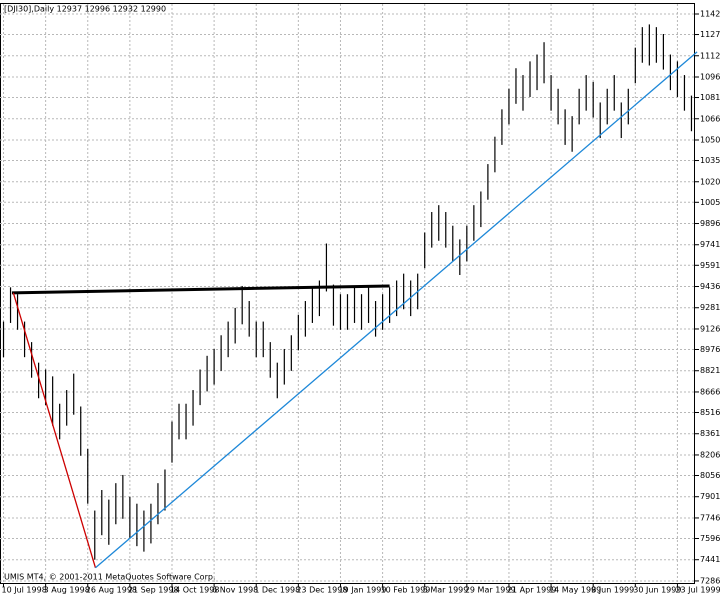  Describe the element at coordinates (612, 590) in the screenshot. I see `x-tick-label: 8 Jun 1999` at that location.